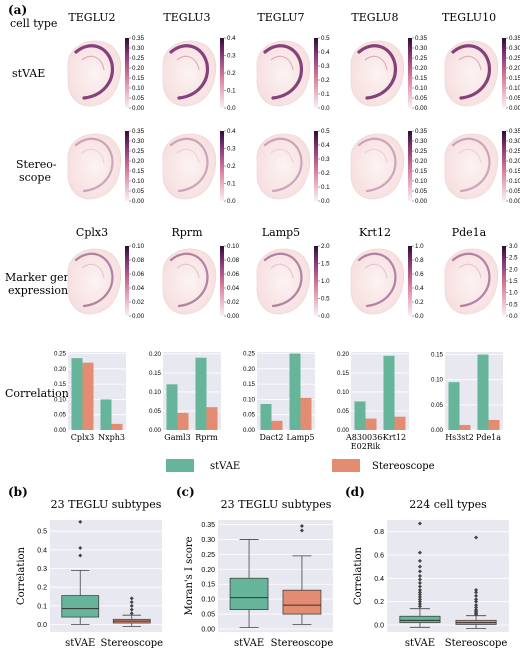 The width and height of the screenshot is (520, 654). Describe the element at coordinates (186, 17) in the screenshot. I see `cell-type-title: TEGLU3` at that location.